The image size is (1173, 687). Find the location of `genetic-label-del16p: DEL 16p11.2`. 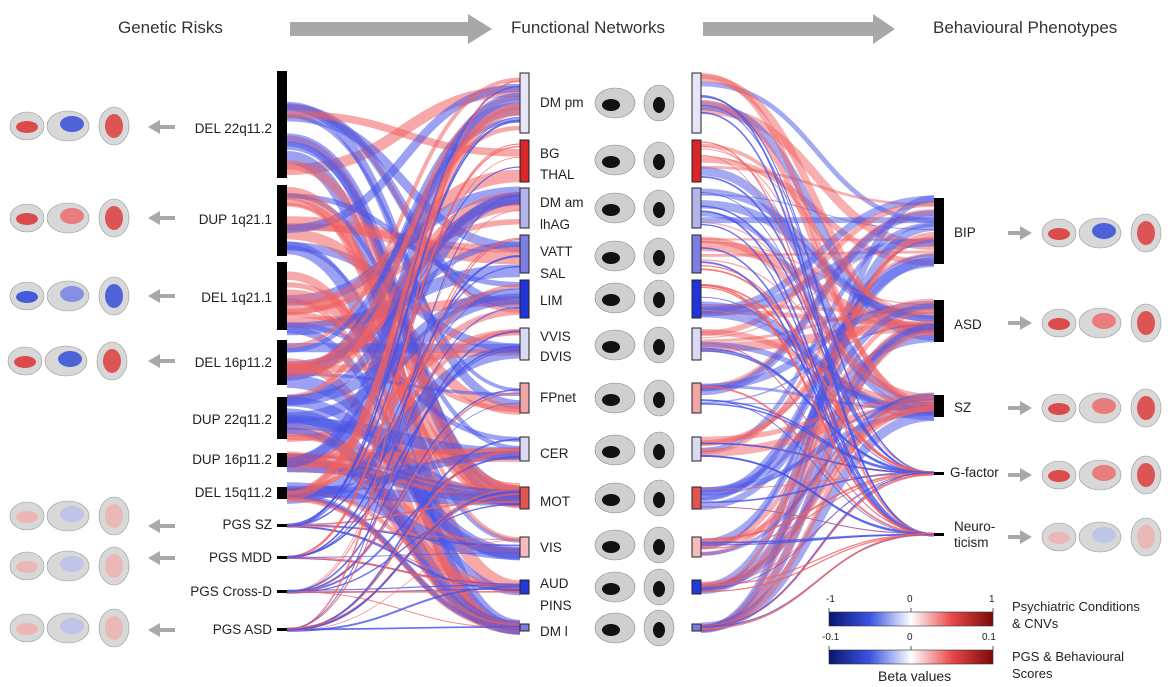

genetic-label-del16p: DEL 16p11.2 is located at coordinates (233, 362).